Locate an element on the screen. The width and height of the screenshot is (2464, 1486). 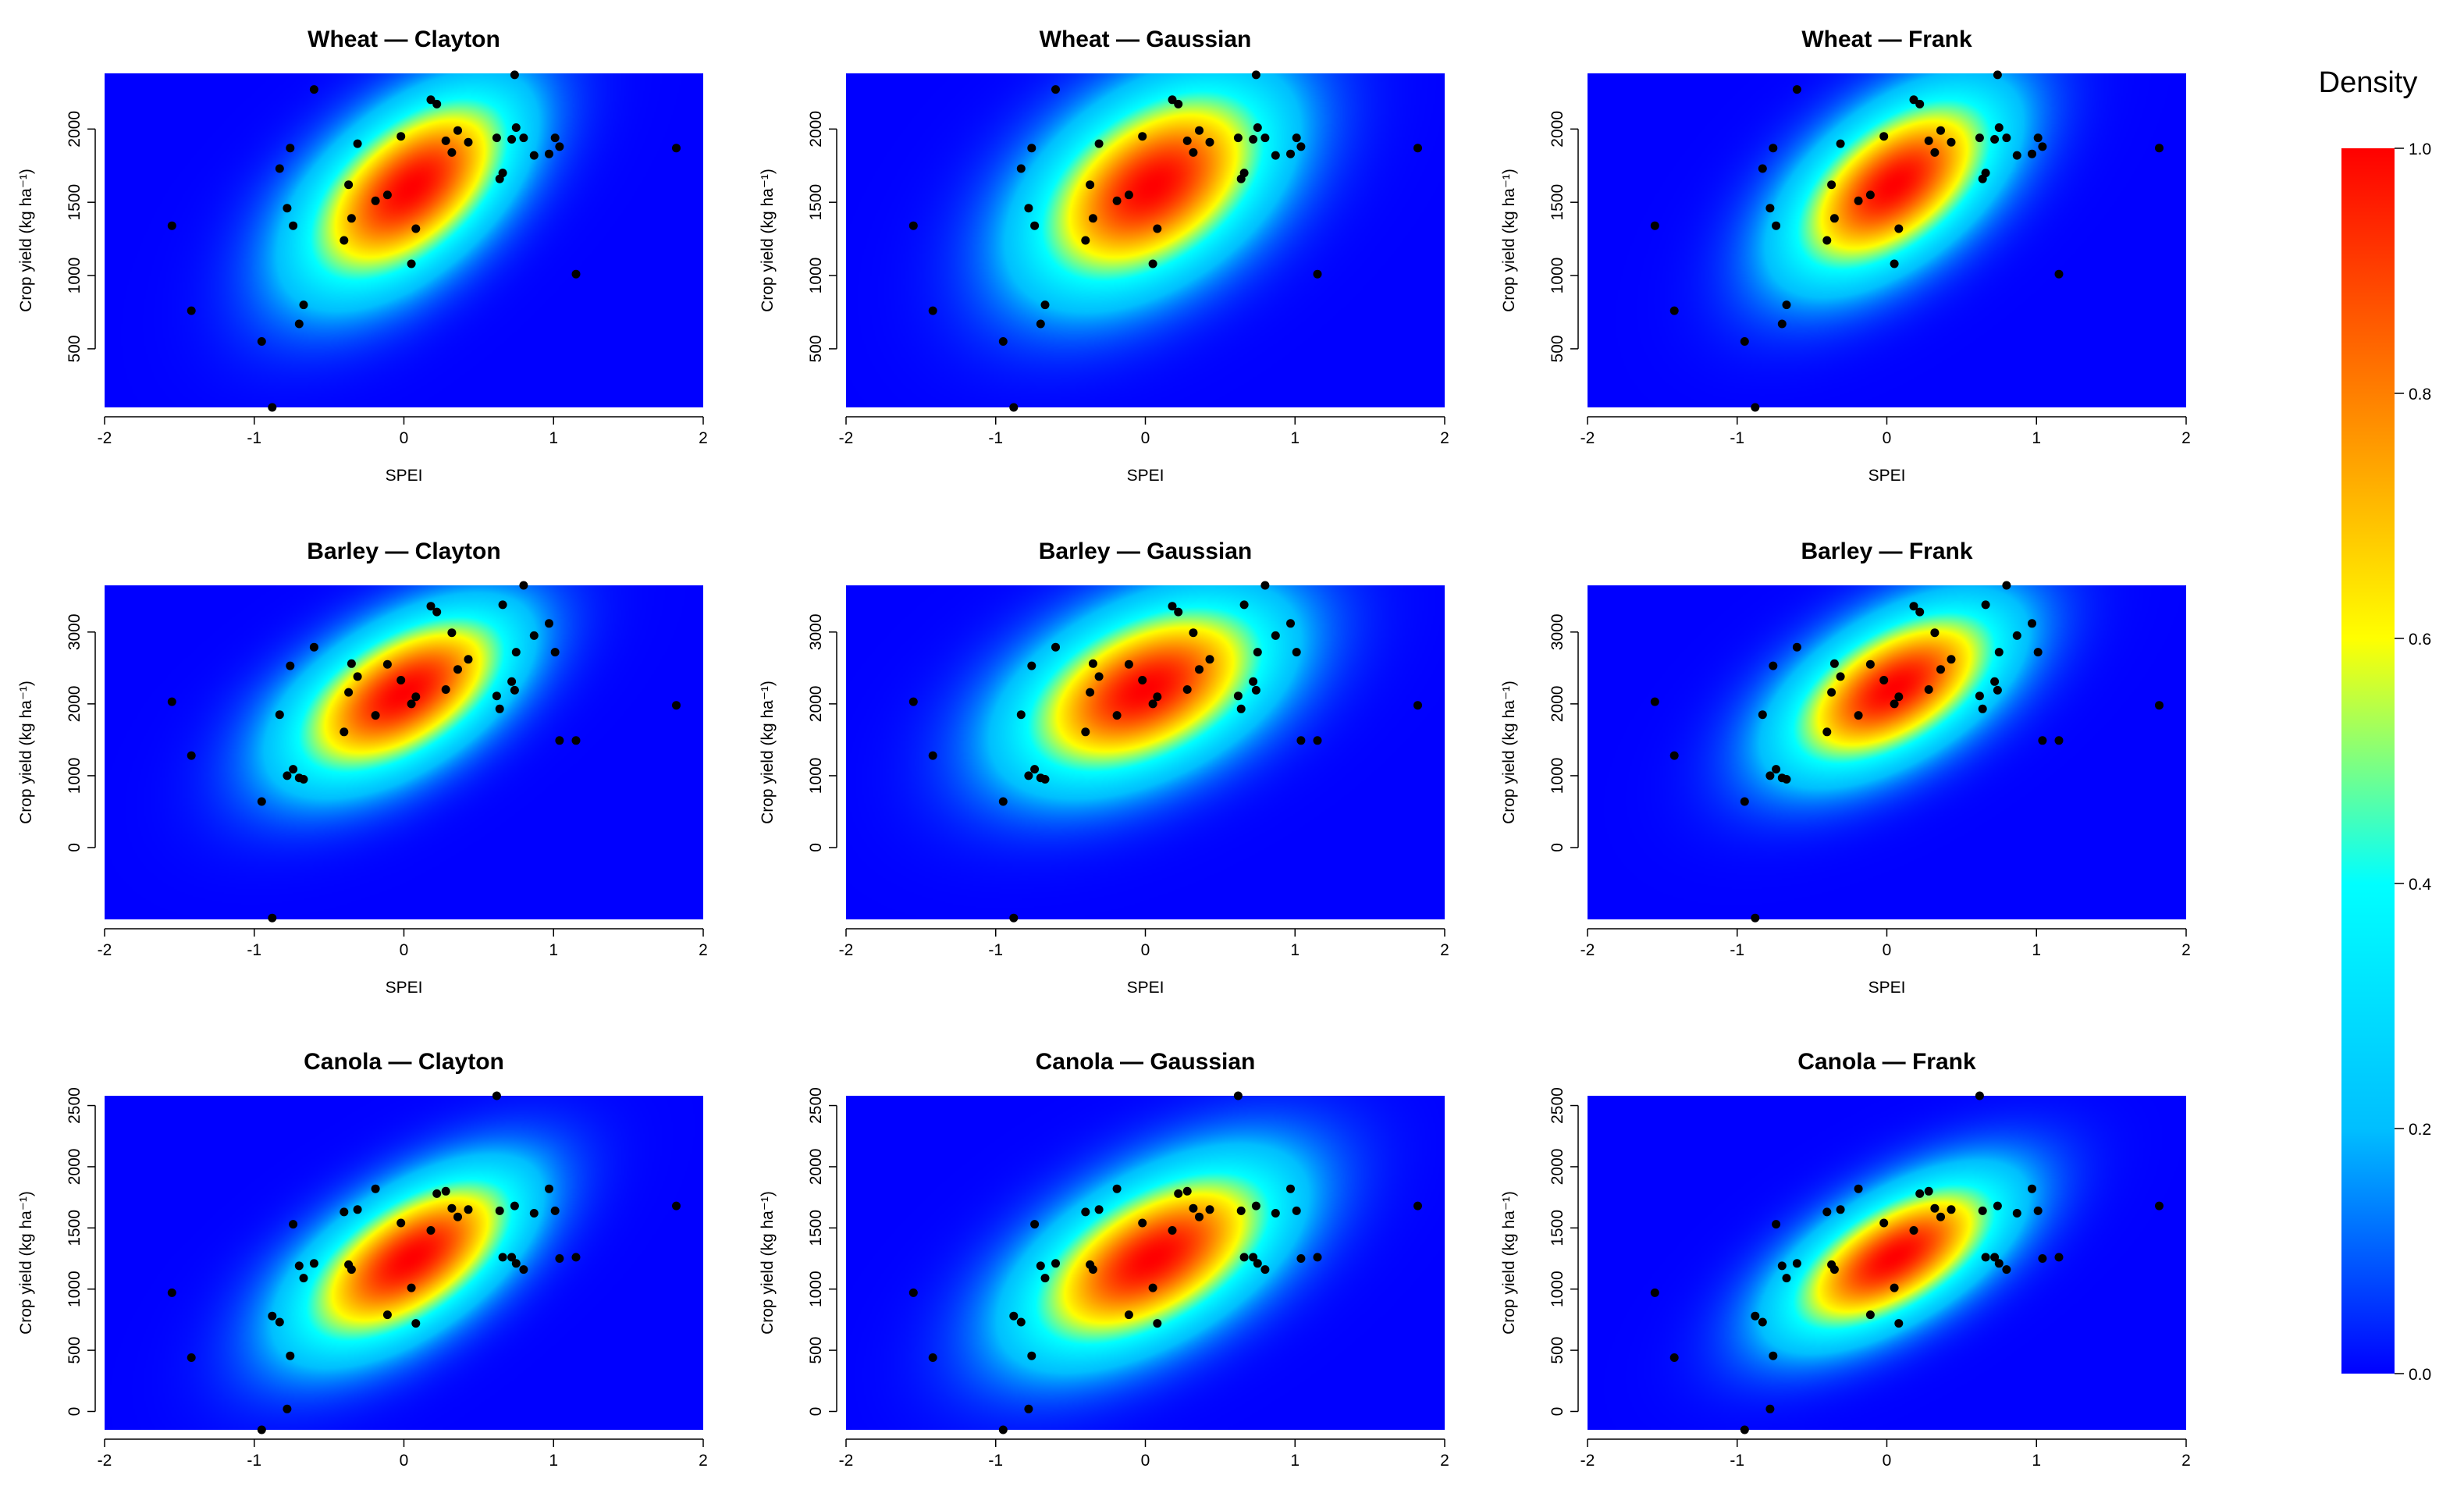
x-axis-title: SPEI is located at coordinates (1145, 988).